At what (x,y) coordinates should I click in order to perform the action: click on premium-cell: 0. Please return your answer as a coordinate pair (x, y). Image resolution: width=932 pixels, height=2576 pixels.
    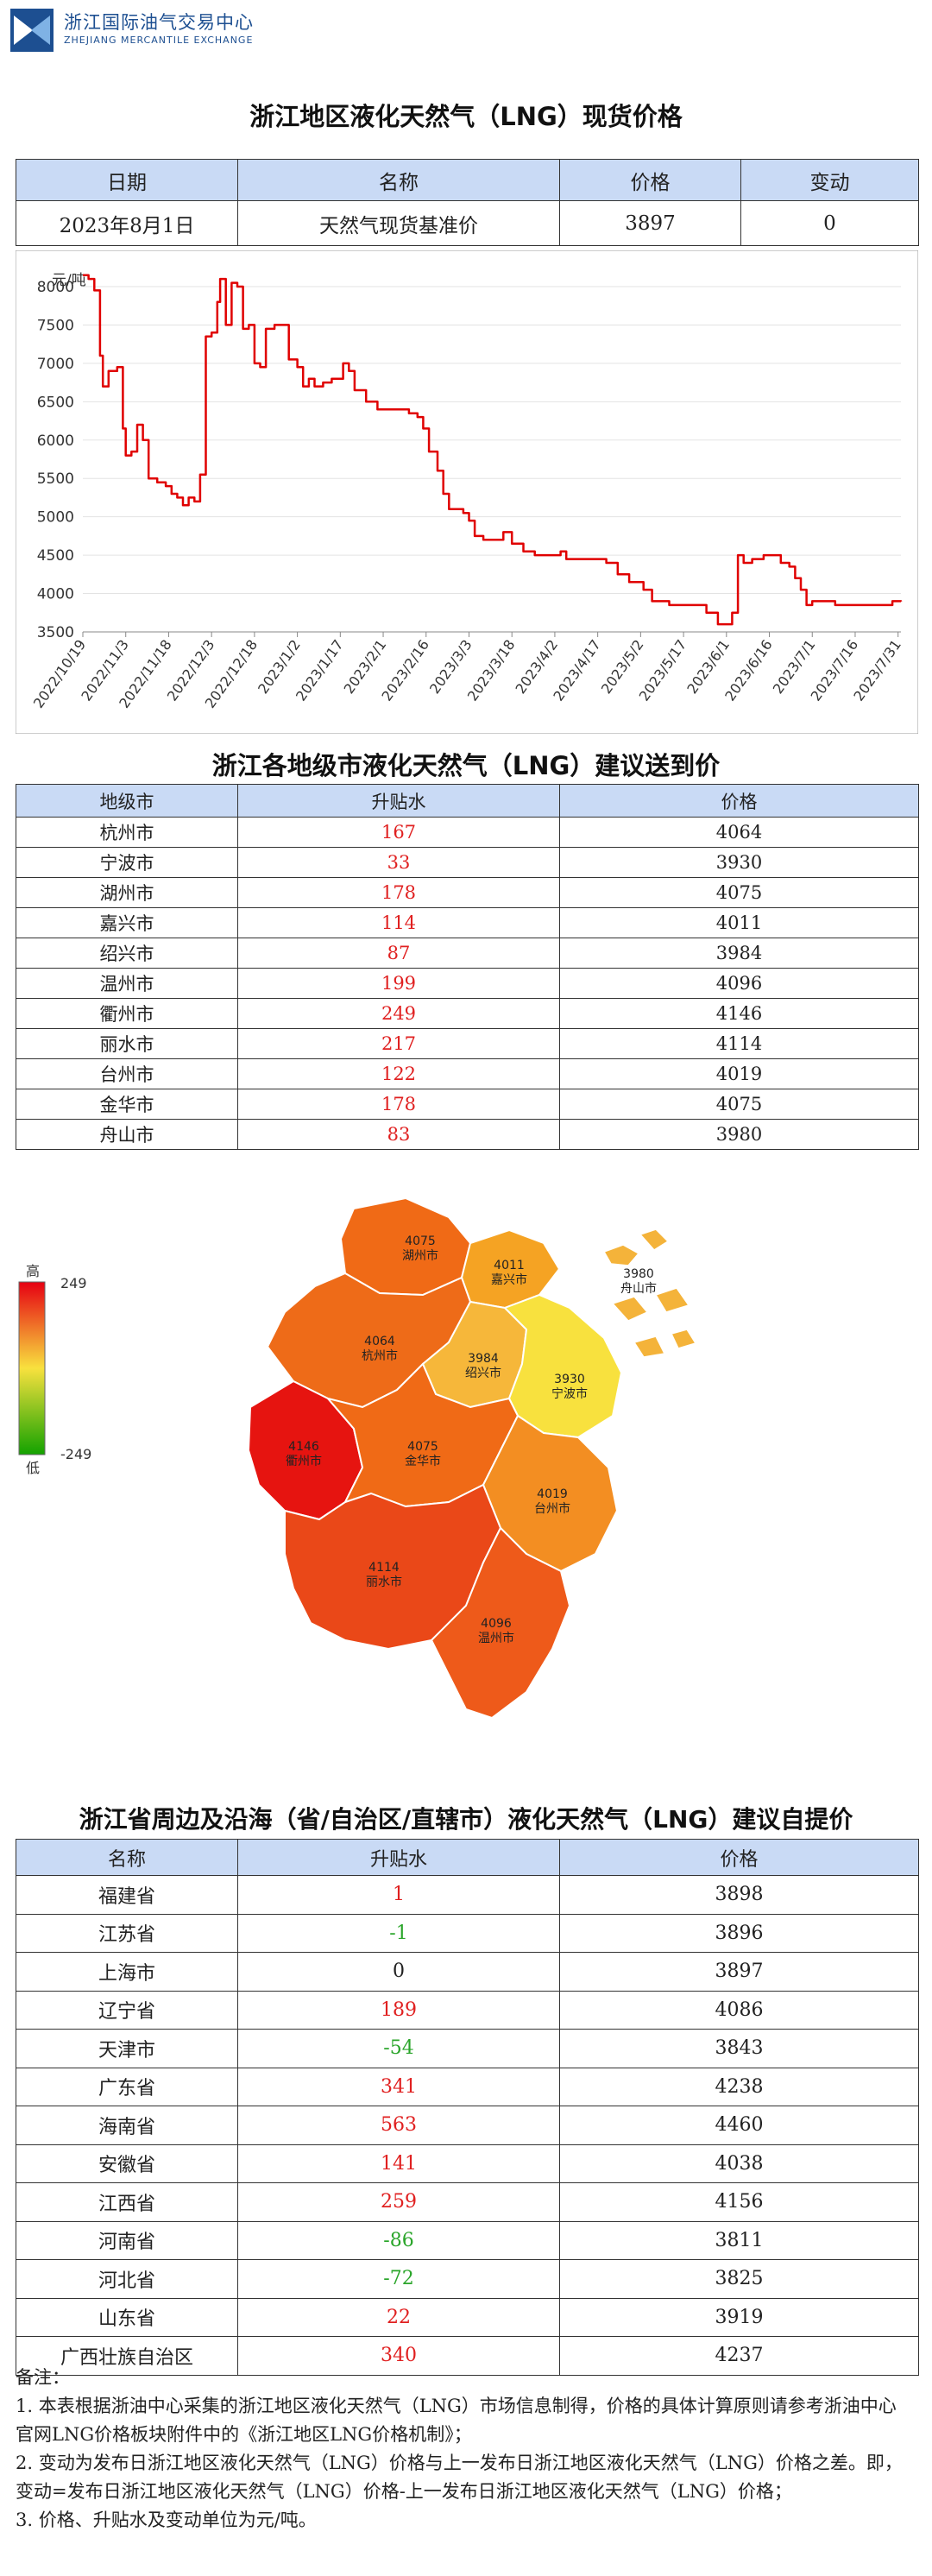
    Looking at the image, I should click on (398, 1972).